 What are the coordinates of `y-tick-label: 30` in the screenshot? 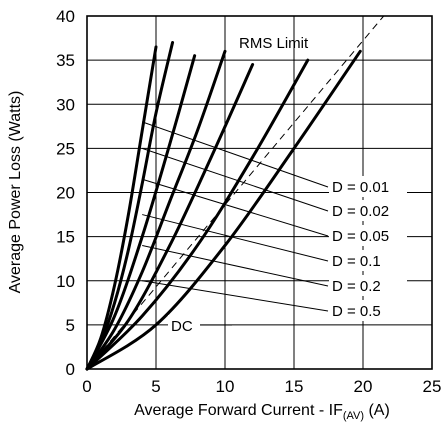 It's located at (65, 104).